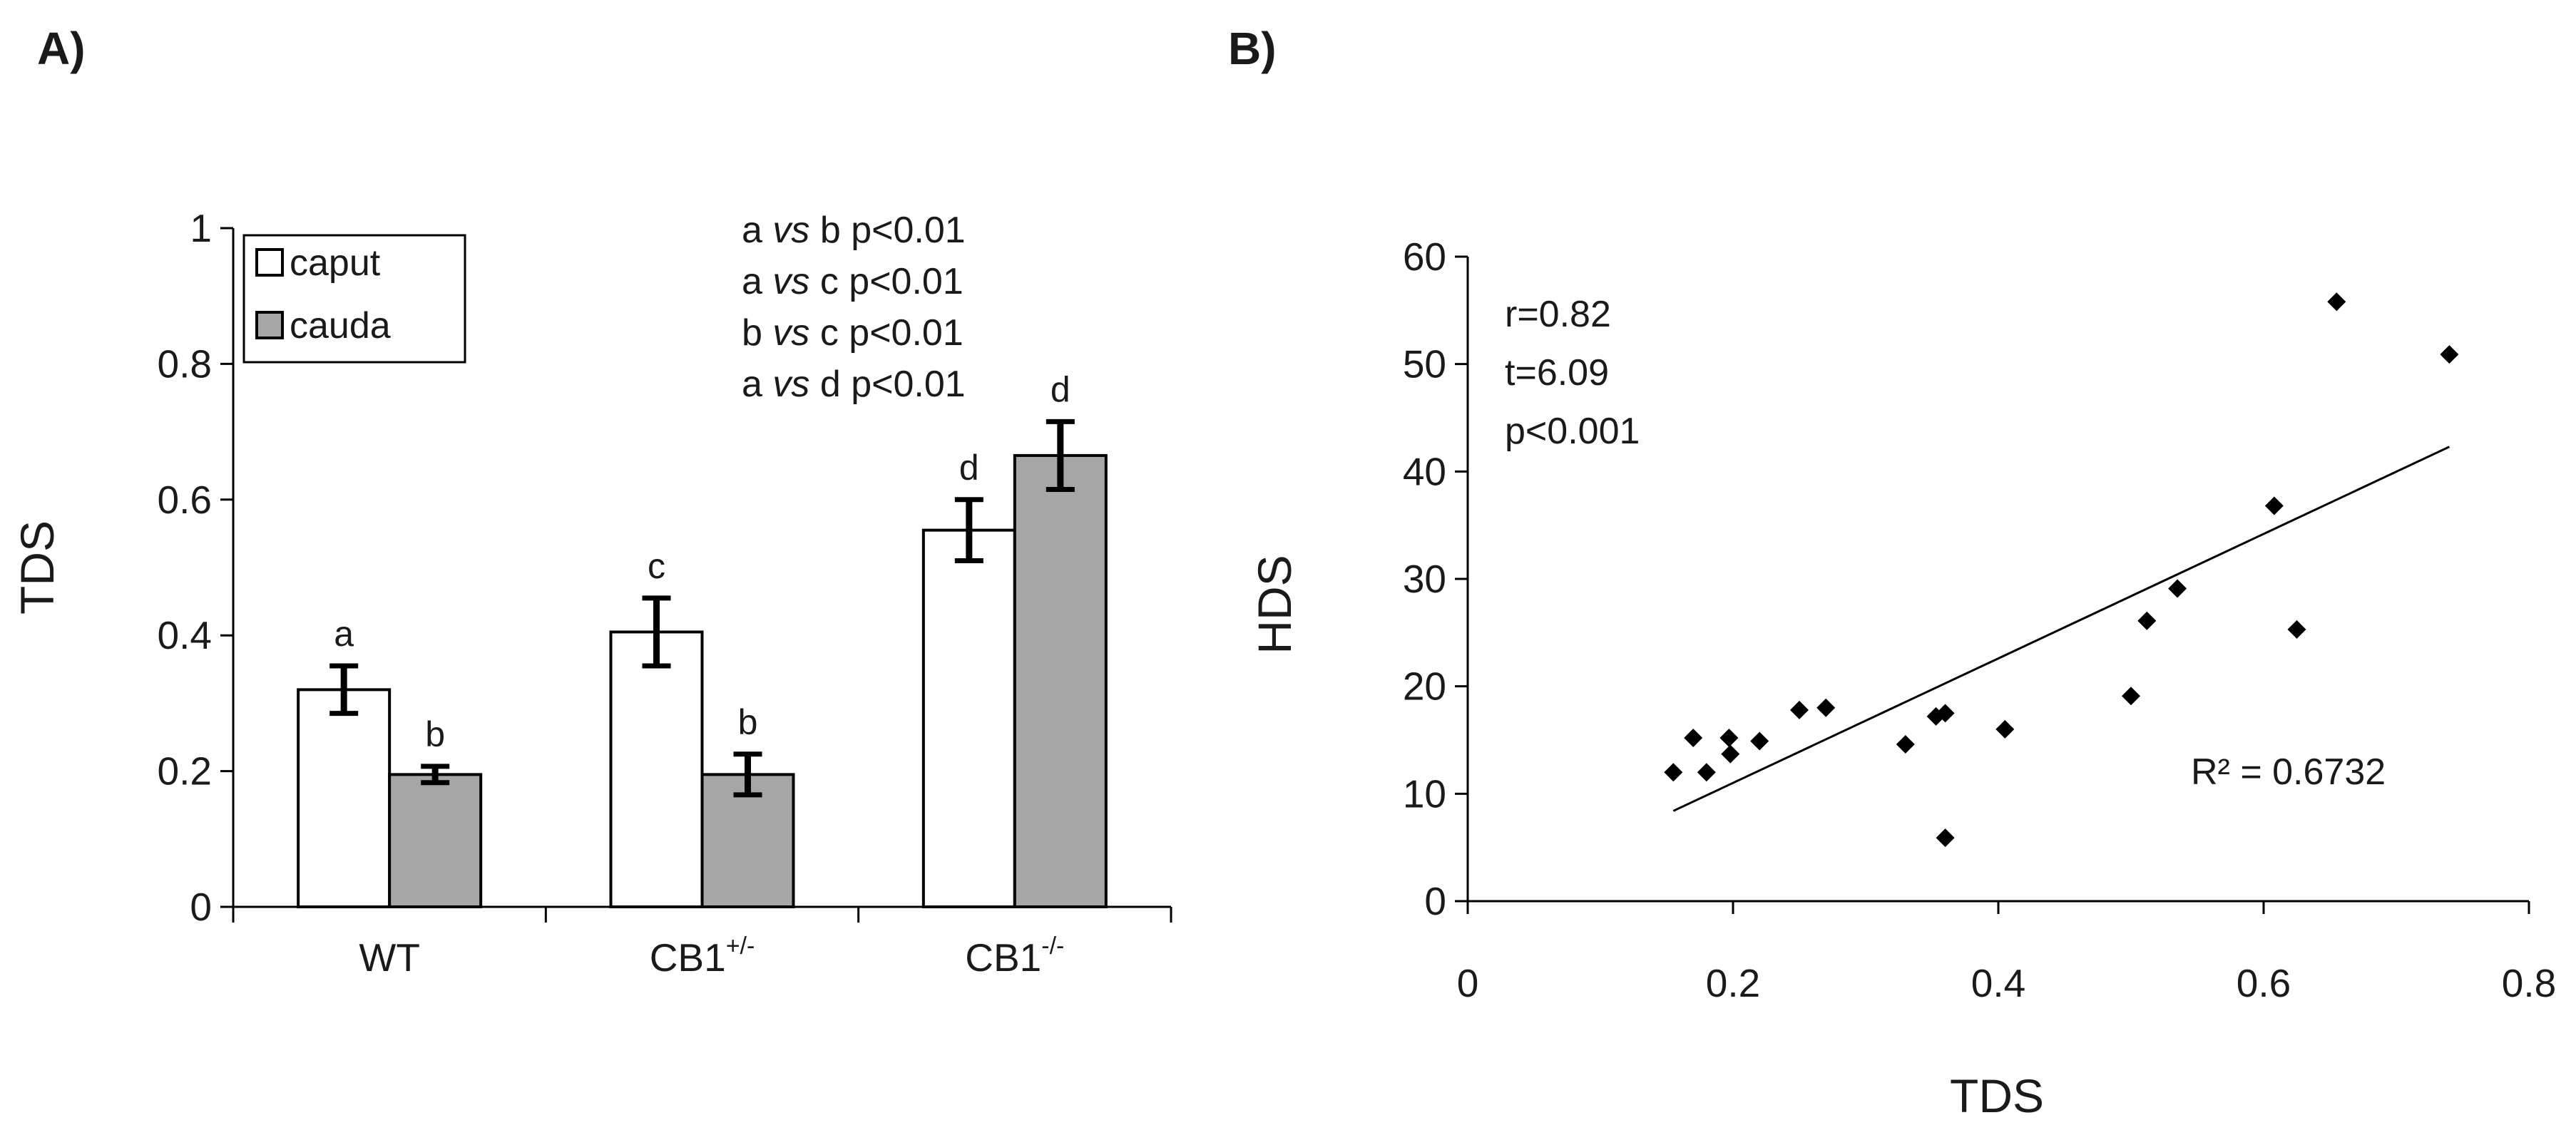 The height and width of the screenshot is (1135, 2576). I want to click on x-tick-label: 0.4, so click(1998, 983).